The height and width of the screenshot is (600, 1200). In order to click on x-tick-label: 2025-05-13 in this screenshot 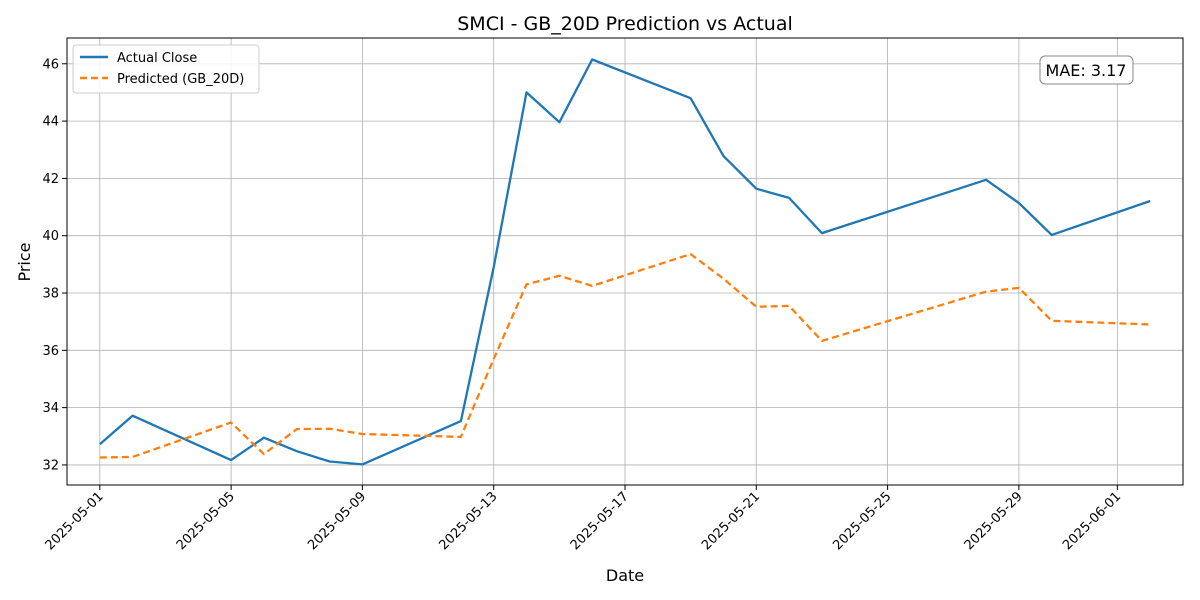, I will do `click(468, 521)`.